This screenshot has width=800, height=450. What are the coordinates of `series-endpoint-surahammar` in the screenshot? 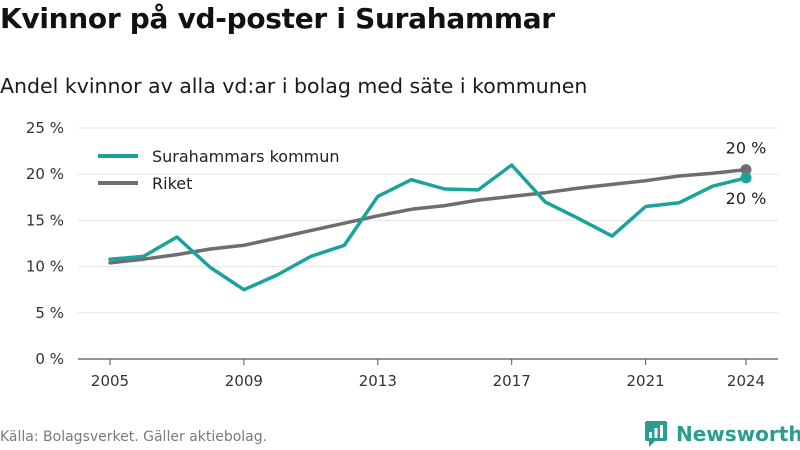 It's located at (746, 178).